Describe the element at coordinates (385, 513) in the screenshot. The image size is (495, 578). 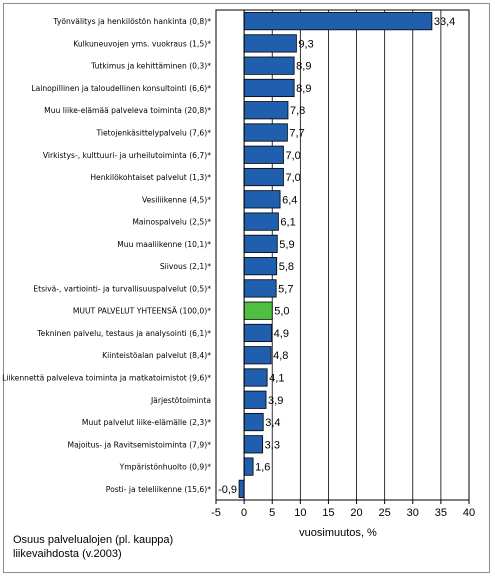
I see `x-tick-label: 25` at that location.